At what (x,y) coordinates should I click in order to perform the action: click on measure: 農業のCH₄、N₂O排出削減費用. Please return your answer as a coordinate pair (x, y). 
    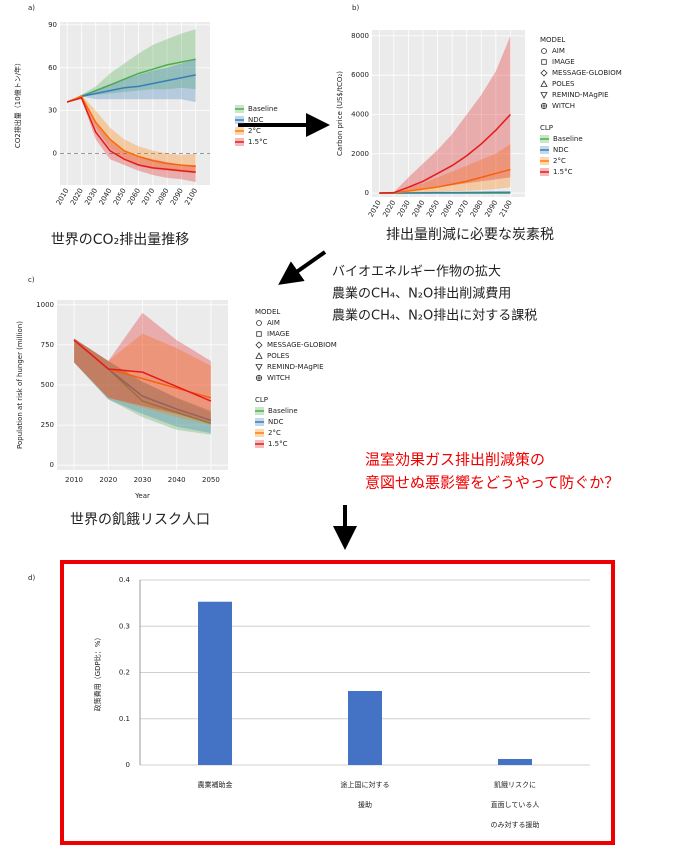
    Looking at the image, I should click on (421, 294).